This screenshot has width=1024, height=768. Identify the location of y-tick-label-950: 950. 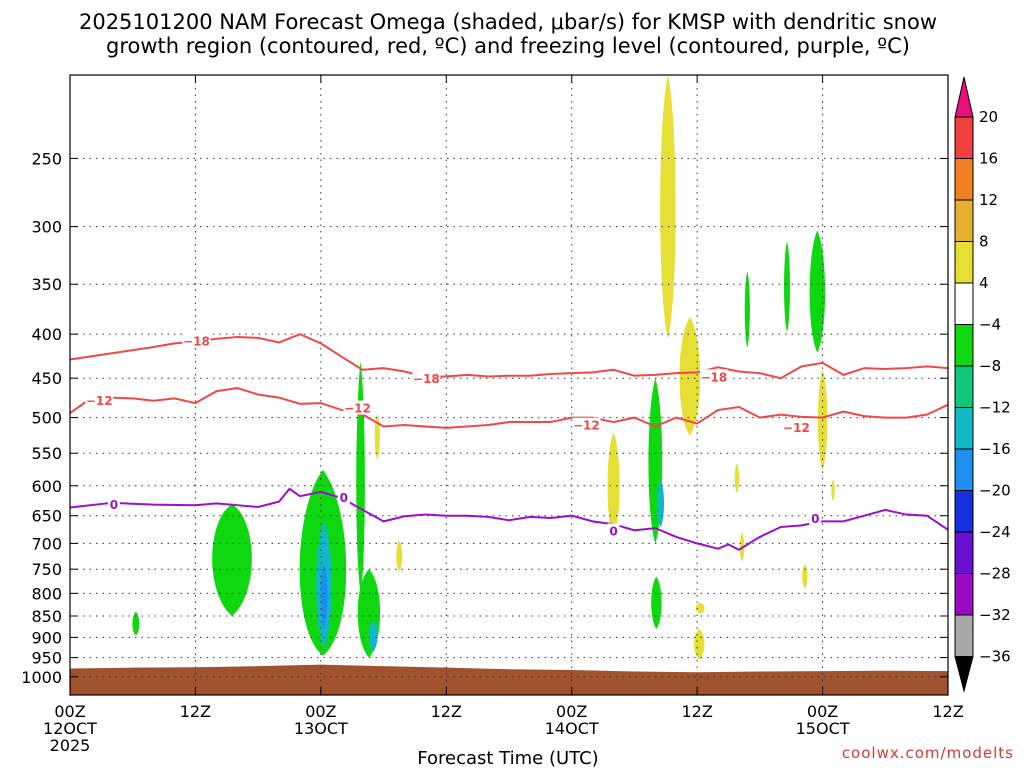
(46, 658).